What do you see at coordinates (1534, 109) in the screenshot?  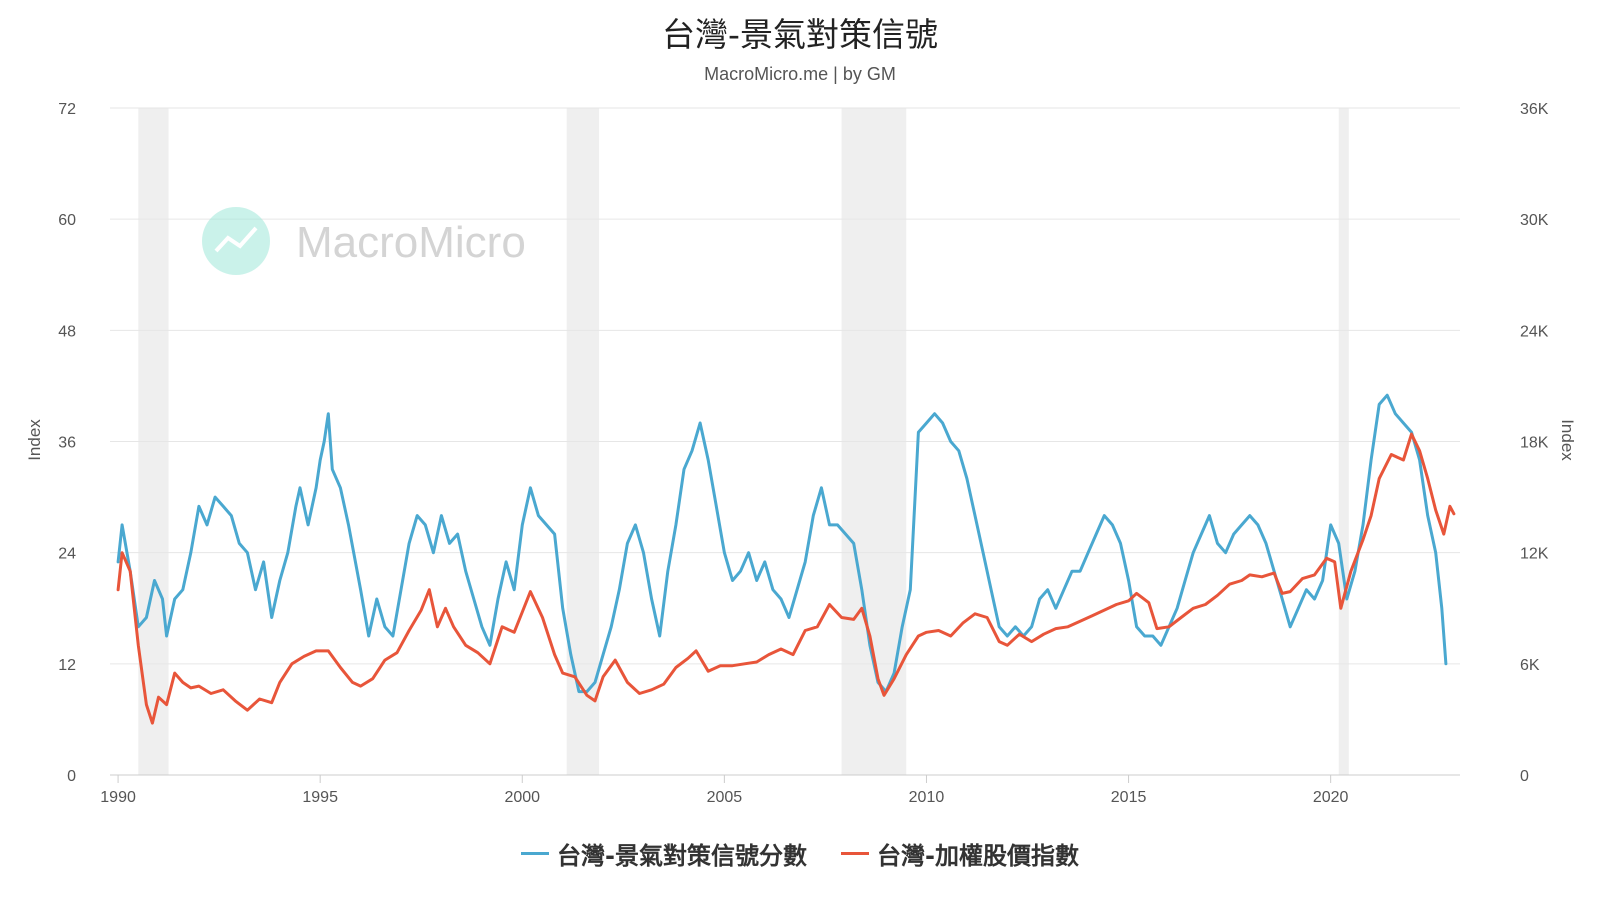 I see `y-right-tick-label: 36K` at bounding box center [1534, 109].